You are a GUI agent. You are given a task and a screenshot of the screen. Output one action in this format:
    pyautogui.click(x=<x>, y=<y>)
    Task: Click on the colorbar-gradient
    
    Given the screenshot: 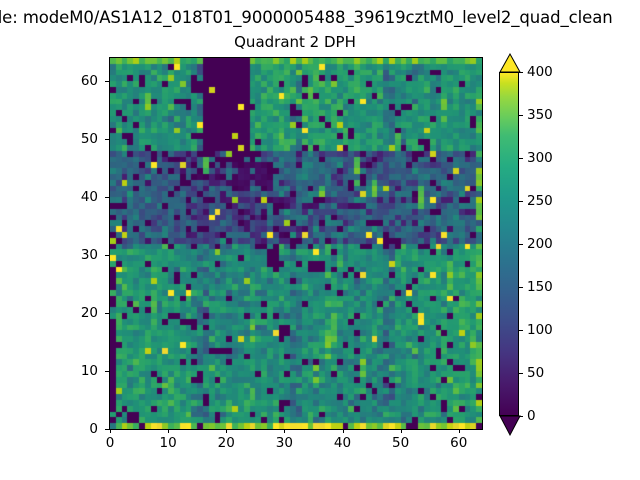 What is the action you would take?
    pyautogui.click(x=509, y=244)
    